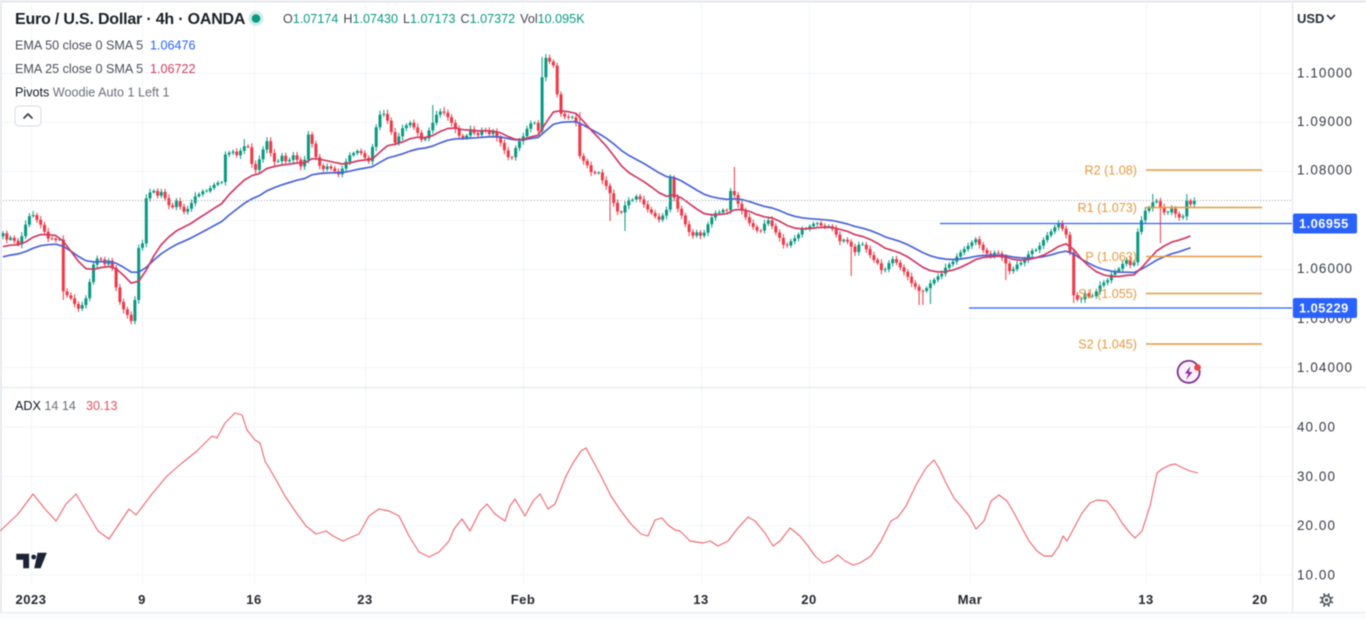  Describe the element at coordinates (1107, 294) in the screenshot. I see `svg-text: S1 (1.055)` at that location.